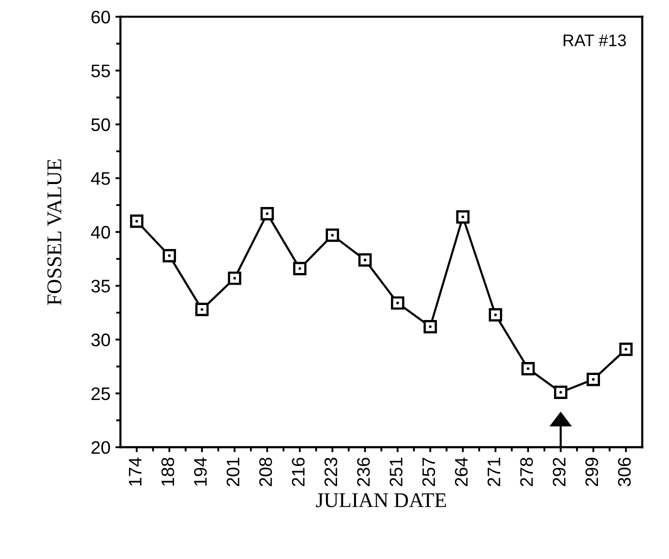  I want to click on y-tick-label: 20, so click(101, 447).